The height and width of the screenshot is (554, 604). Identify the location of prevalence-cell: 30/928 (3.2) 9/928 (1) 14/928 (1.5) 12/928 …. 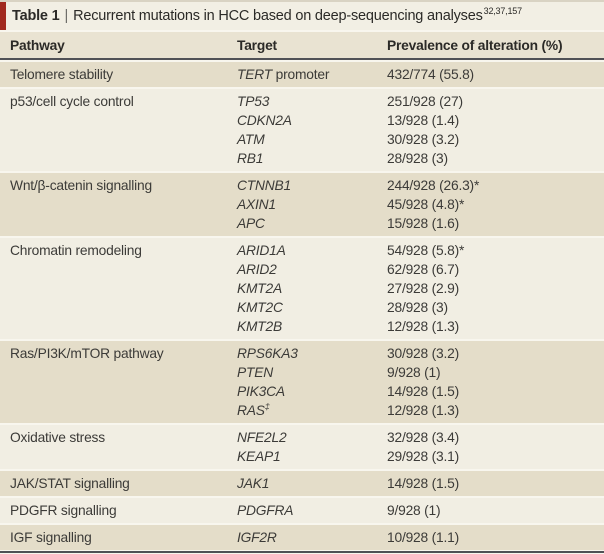
(495, 382).